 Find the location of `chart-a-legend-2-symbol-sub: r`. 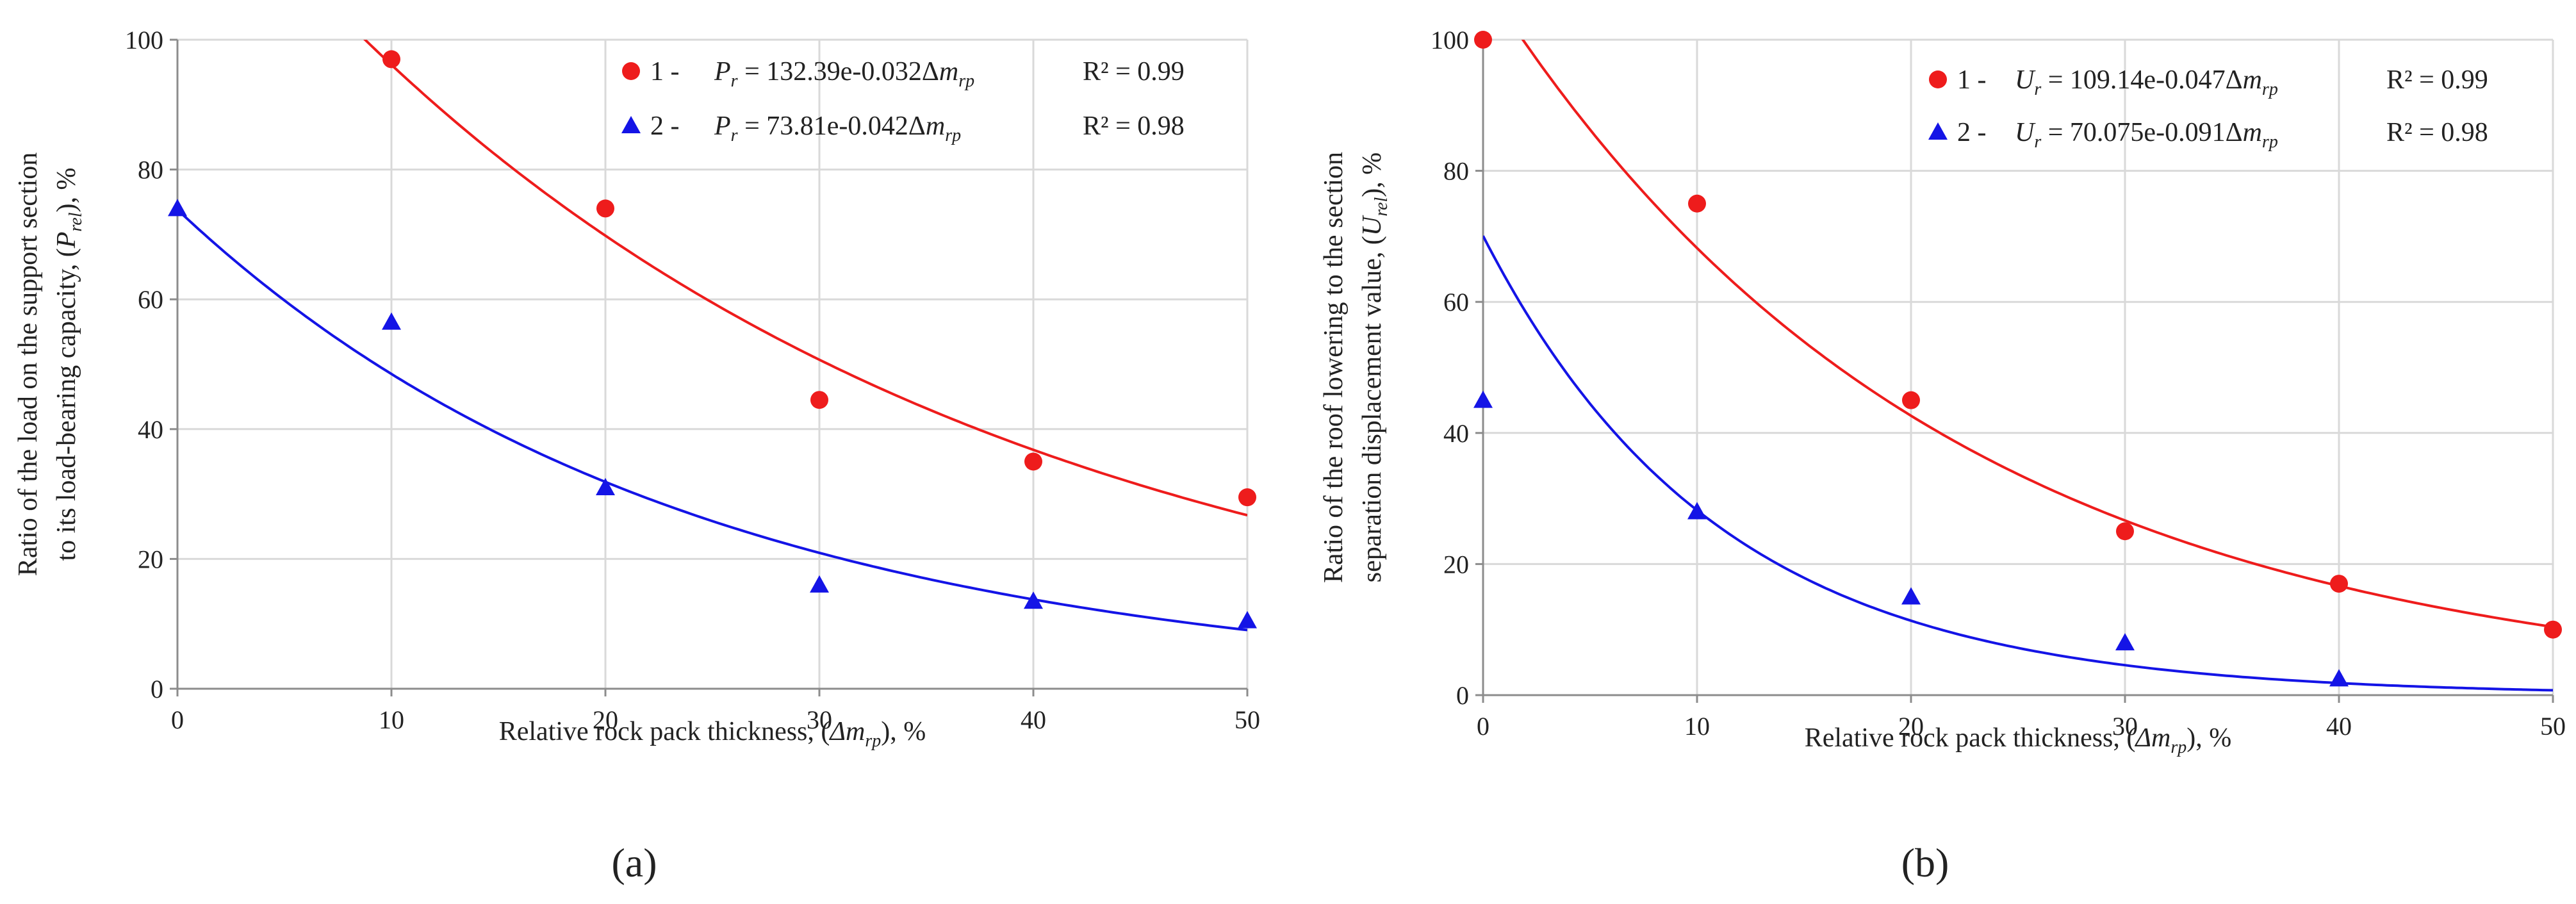

chart-a-legend-2-symbol-sub: r is located at coordinates (734, 136).